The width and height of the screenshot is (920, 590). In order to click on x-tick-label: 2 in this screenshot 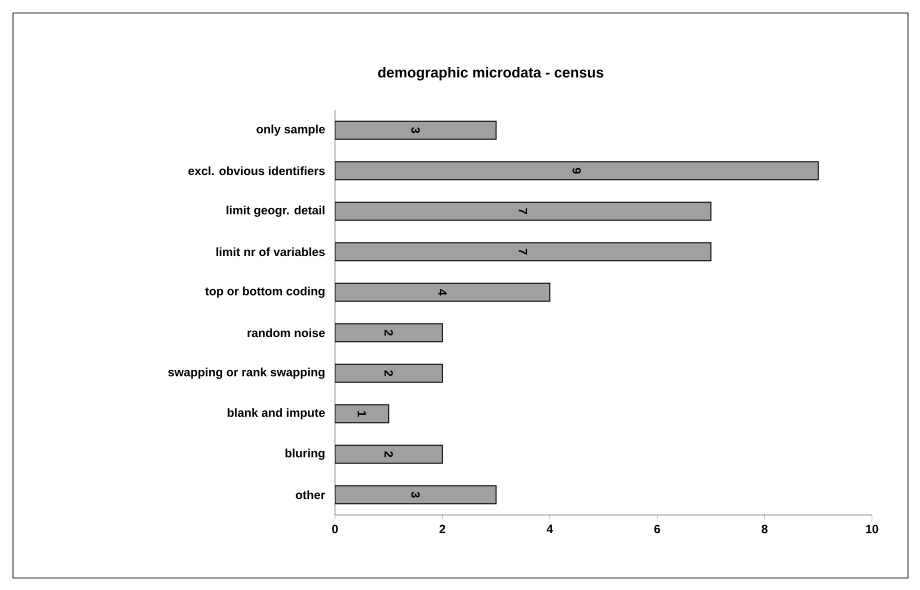, I will do `click(442, 529)`.